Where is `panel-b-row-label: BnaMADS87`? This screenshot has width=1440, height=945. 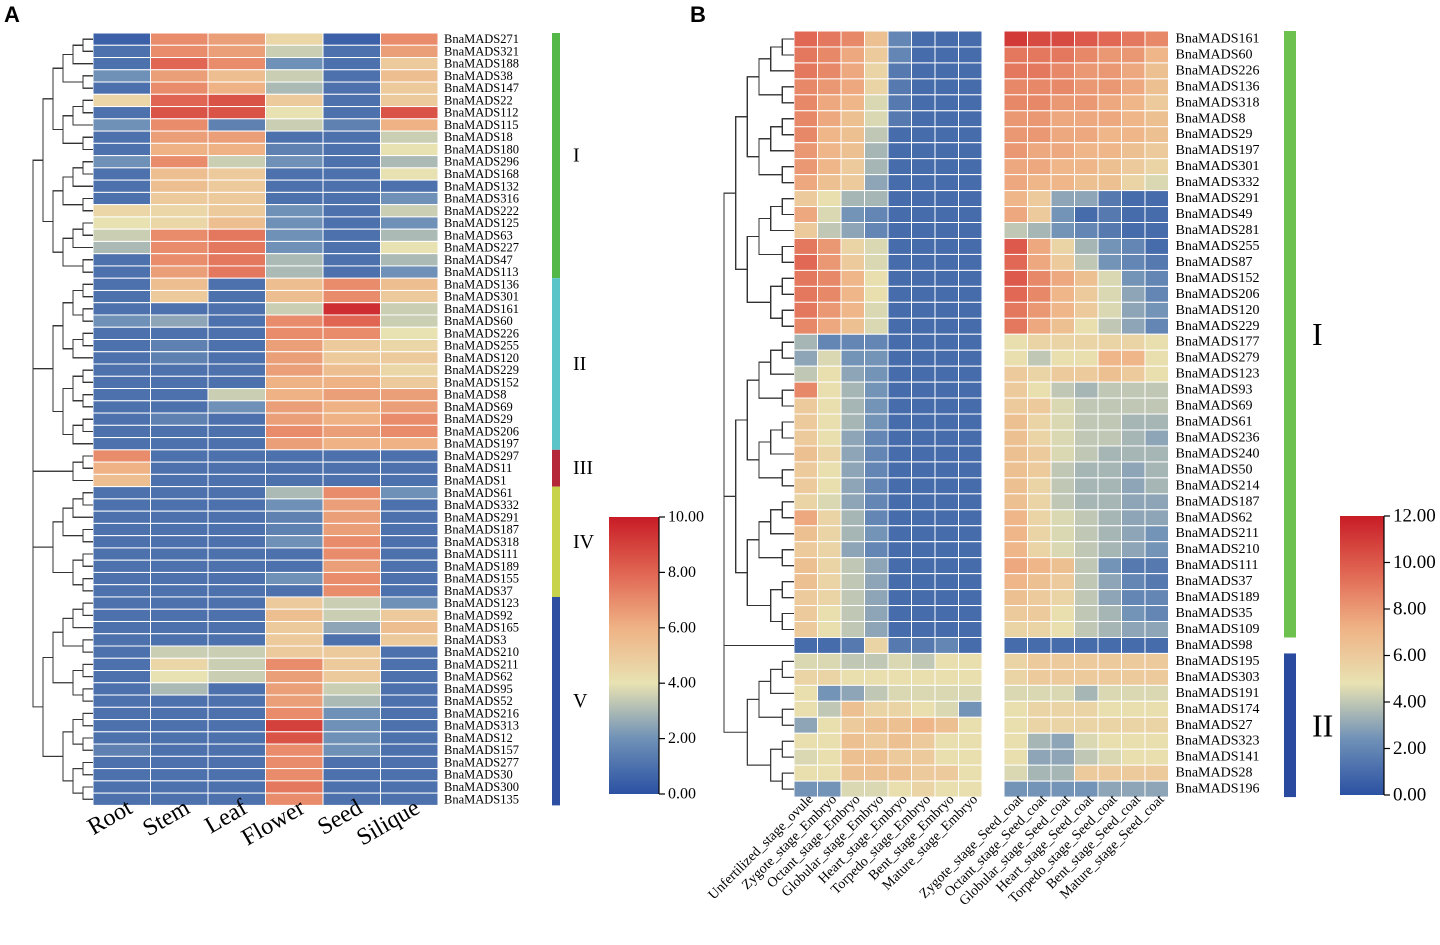
panel-b-row-label: BnaMADS87 is located at coordinates (1214, 262).